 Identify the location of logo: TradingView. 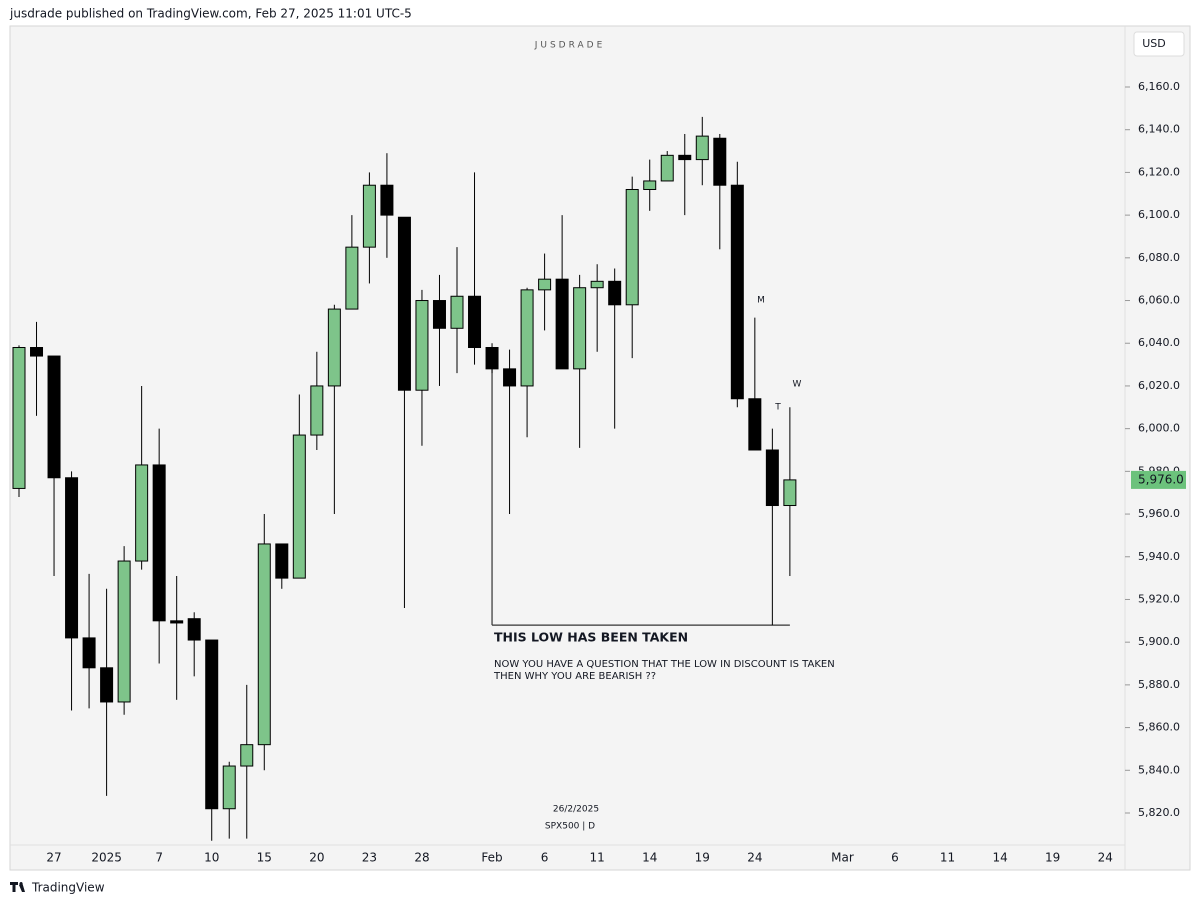
(57, 888).